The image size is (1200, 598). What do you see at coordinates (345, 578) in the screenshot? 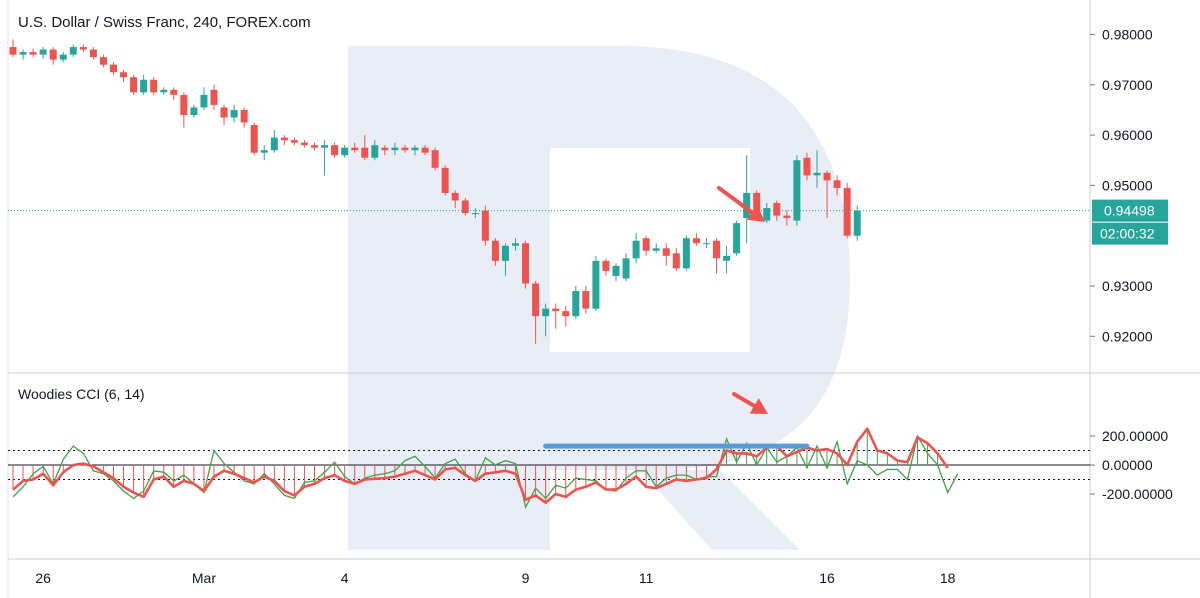
I see `time-tick-label: 4` at bounding box center [345, 578].